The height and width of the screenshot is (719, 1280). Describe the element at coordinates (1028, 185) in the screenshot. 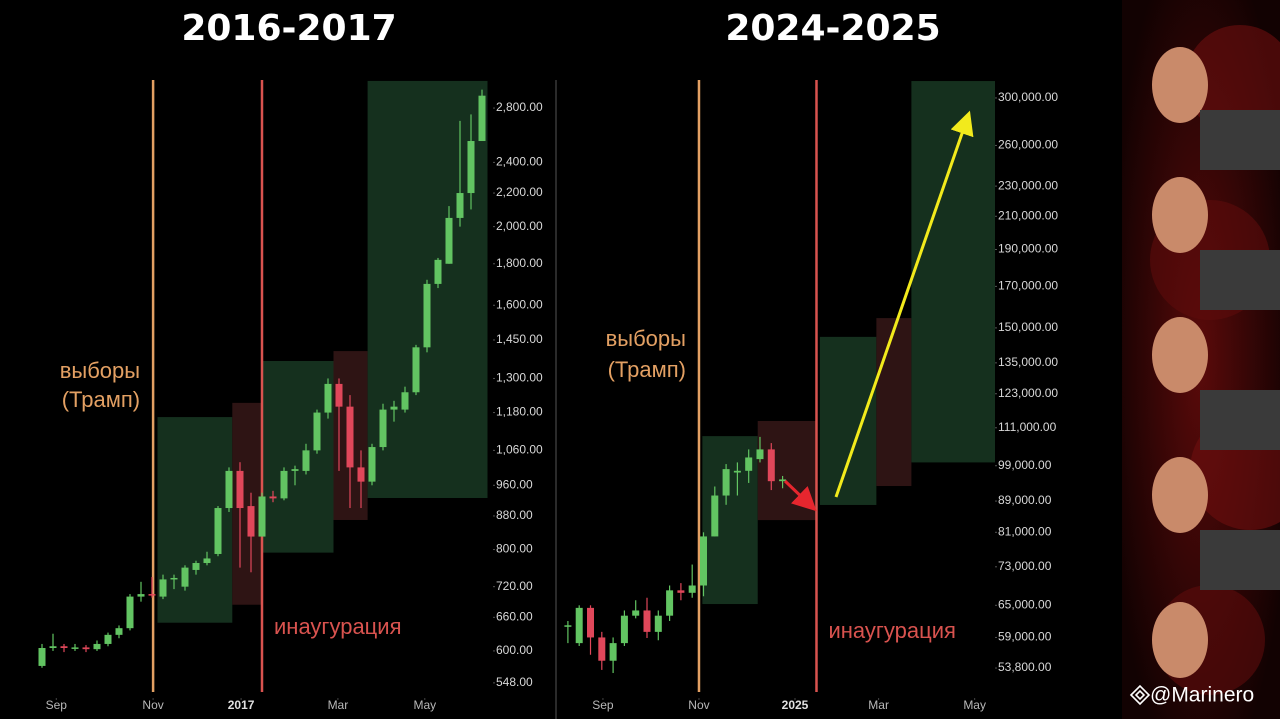

I see `y-tick-label: 230,000.00` at that location.